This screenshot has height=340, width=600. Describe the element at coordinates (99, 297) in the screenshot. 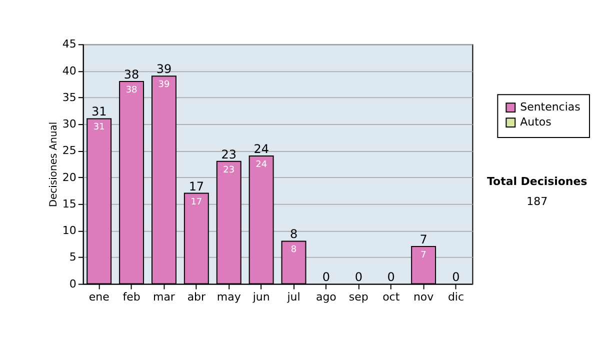

I see `x-tick-label: ene` at that location.